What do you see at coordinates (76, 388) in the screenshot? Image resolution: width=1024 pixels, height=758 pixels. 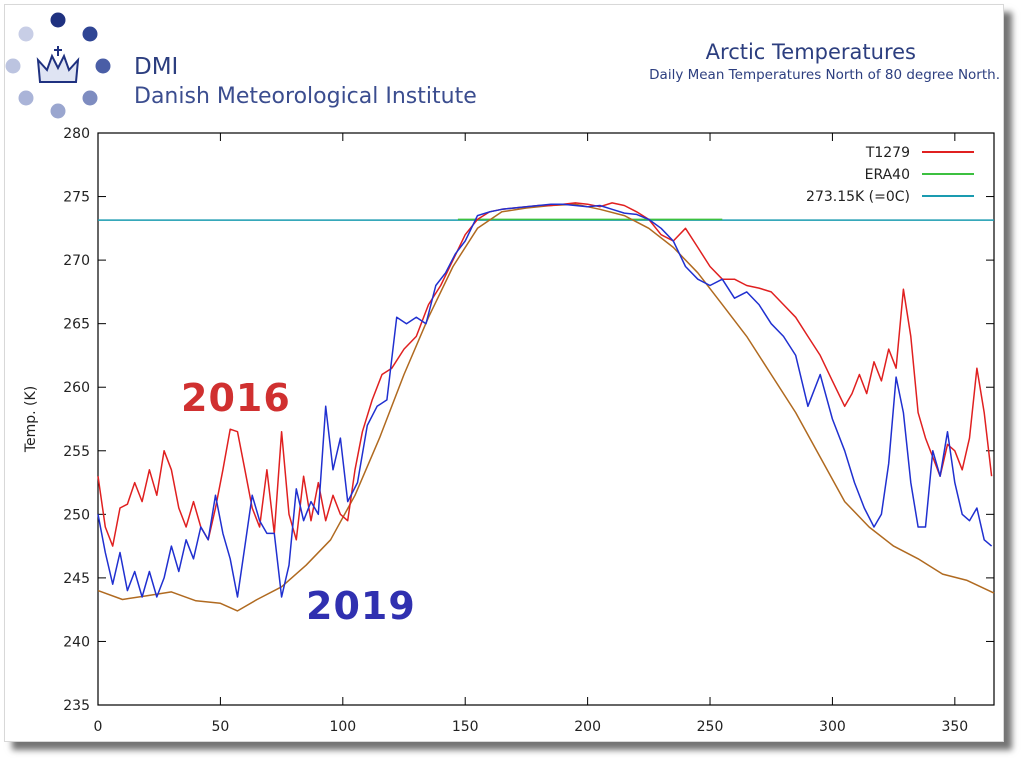 I see `y-tick-label: 260` at bounding box center [76, 388].